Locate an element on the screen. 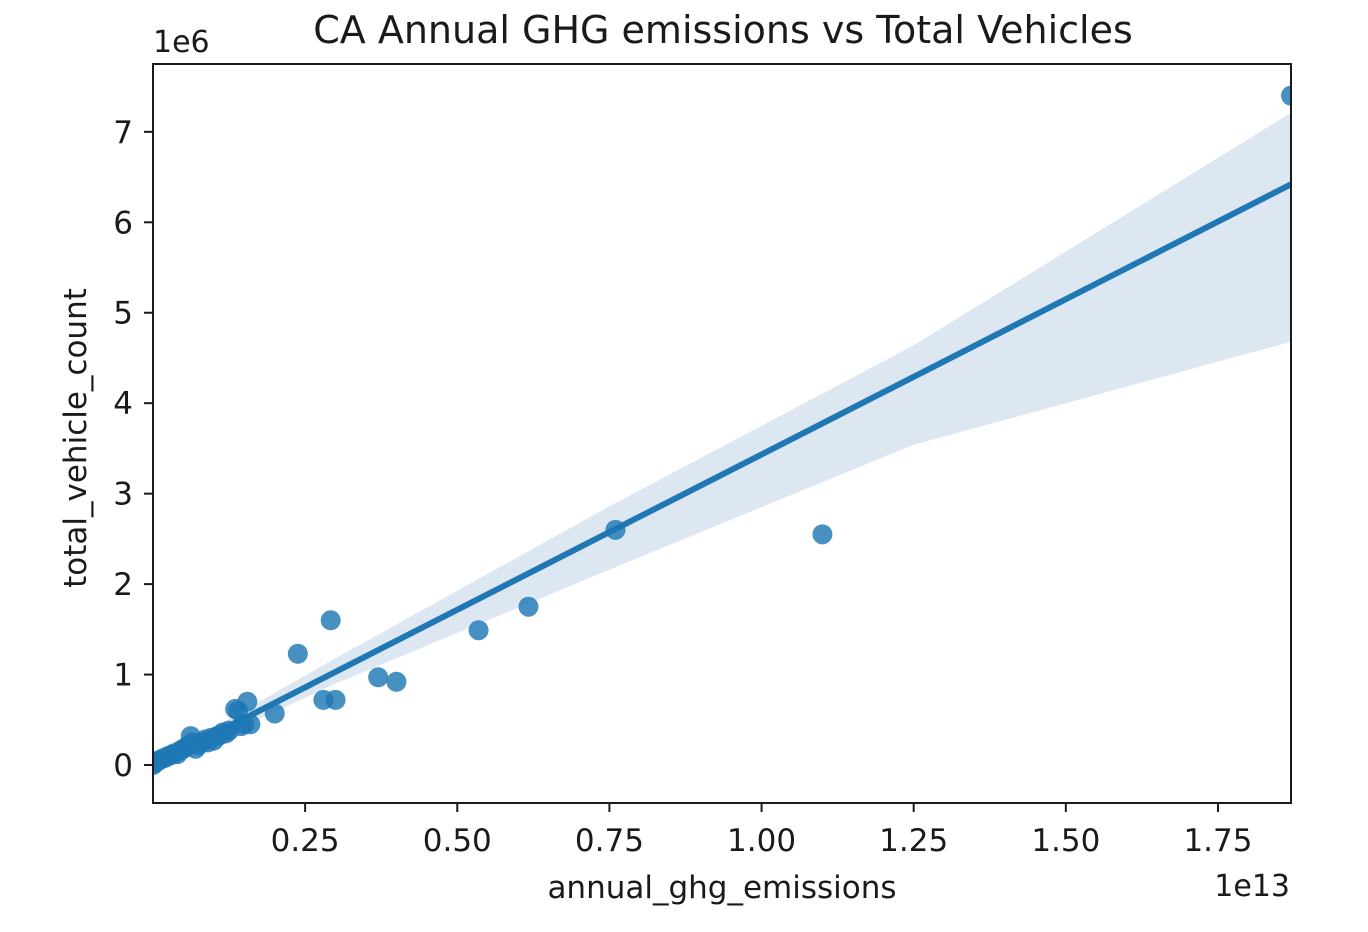  x-tick-label: 1.25 is located at coordinates (913, 841).